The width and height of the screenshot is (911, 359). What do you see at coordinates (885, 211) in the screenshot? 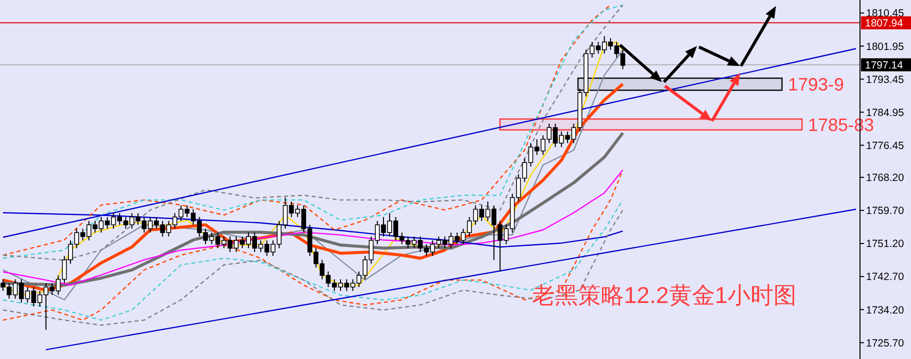
I see `y-tick-label: 1759.70` at bounding box center [885, 211].